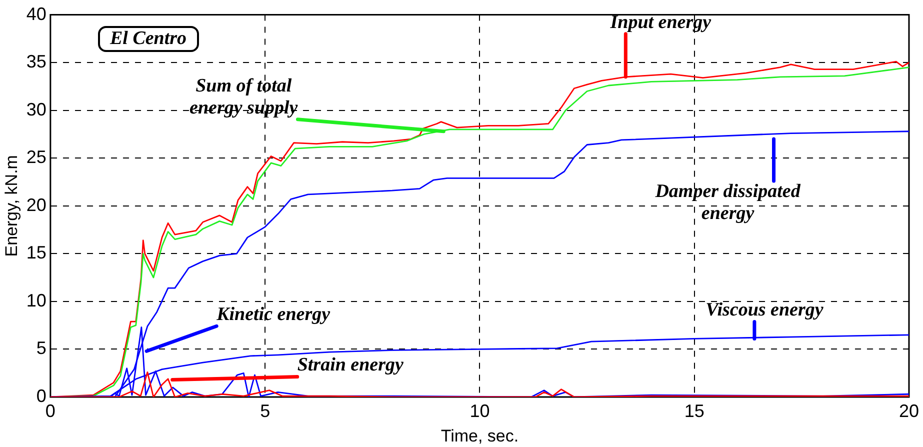 The image size is (923, 447). I want to click on annotation: Viscous energy, so click(765, 310).